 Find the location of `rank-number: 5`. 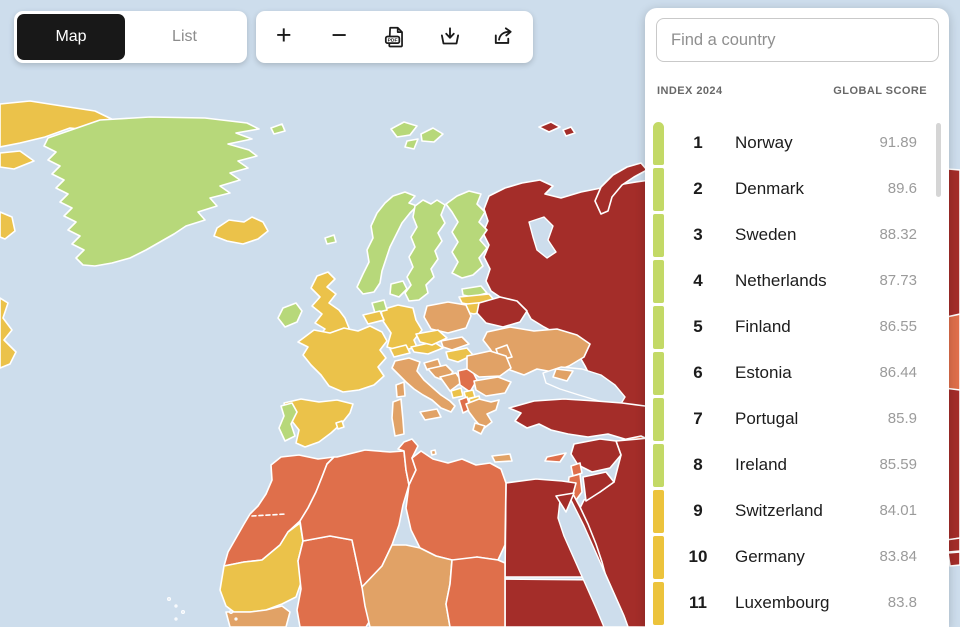

rank-number: 5 is located at coordinates (698, 326).